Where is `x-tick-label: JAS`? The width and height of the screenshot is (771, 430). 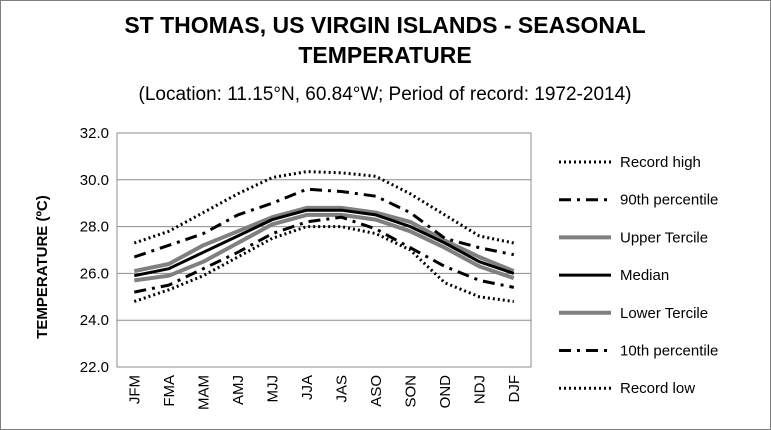
x-tick-label: JAS is located at coordinates (341, 389).